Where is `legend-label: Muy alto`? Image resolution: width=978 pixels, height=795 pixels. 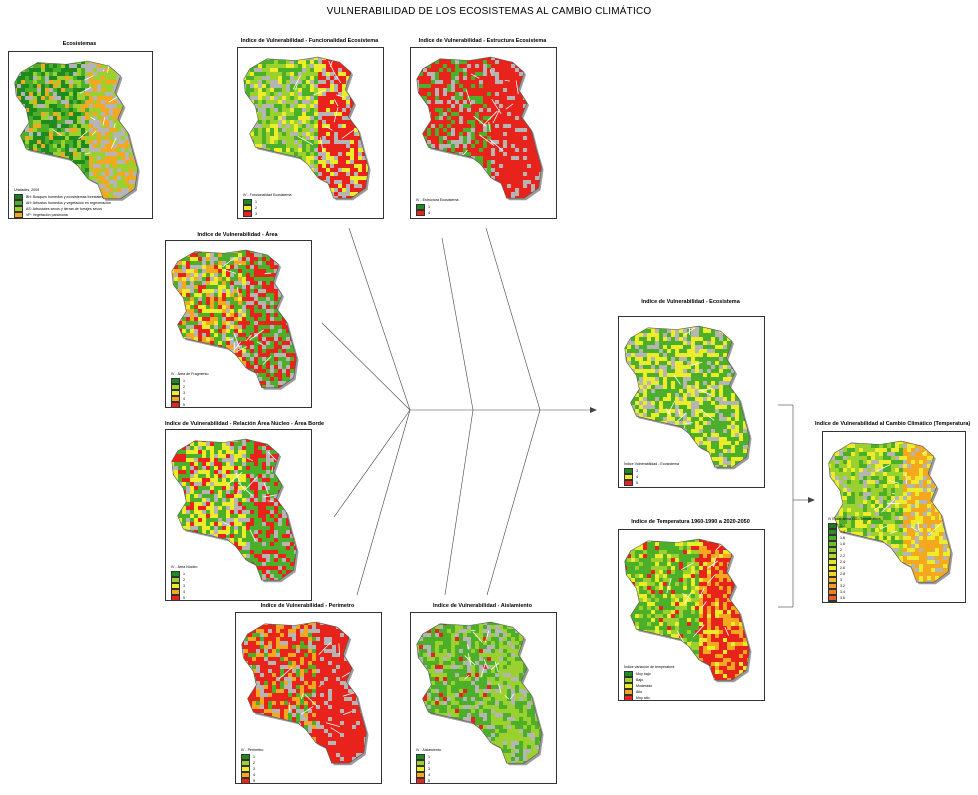 legend-label: Muy alto is located at coordinates (643, 697).